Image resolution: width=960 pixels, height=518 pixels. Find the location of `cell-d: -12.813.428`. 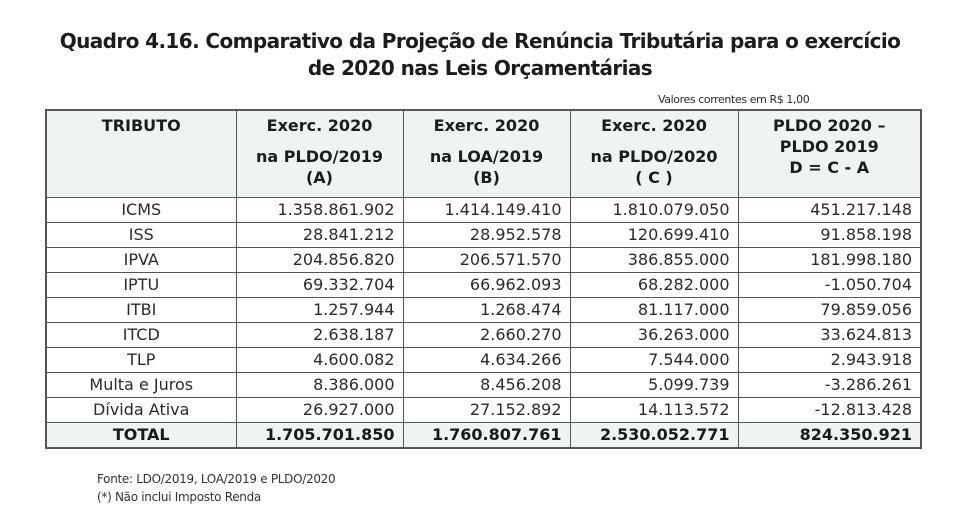

cell-d: -12.813.428 is located at coordinates (829, 410).